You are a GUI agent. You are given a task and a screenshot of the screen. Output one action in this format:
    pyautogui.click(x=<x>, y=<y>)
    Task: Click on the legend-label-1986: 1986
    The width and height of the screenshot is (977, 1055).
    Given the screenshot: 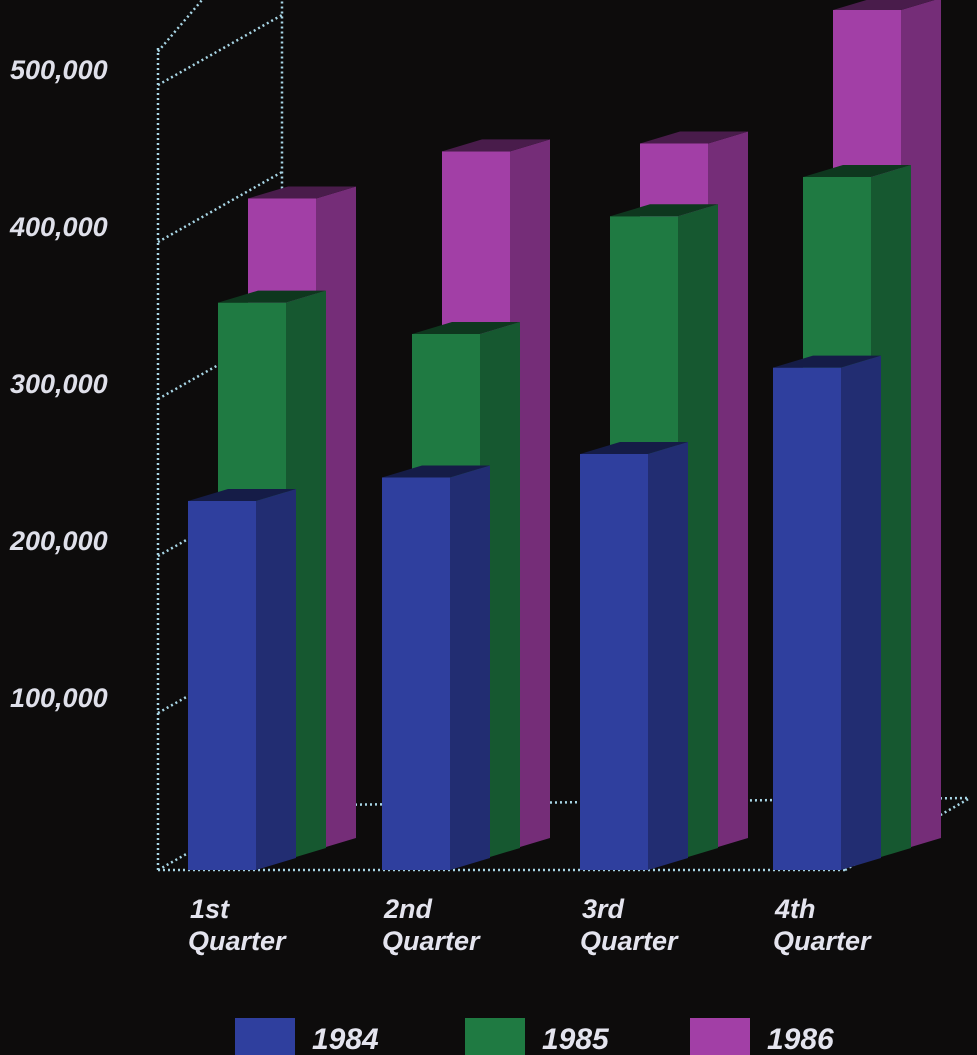 What is the action you would take?
    pyautogui.click(x=800, y=1039)
    